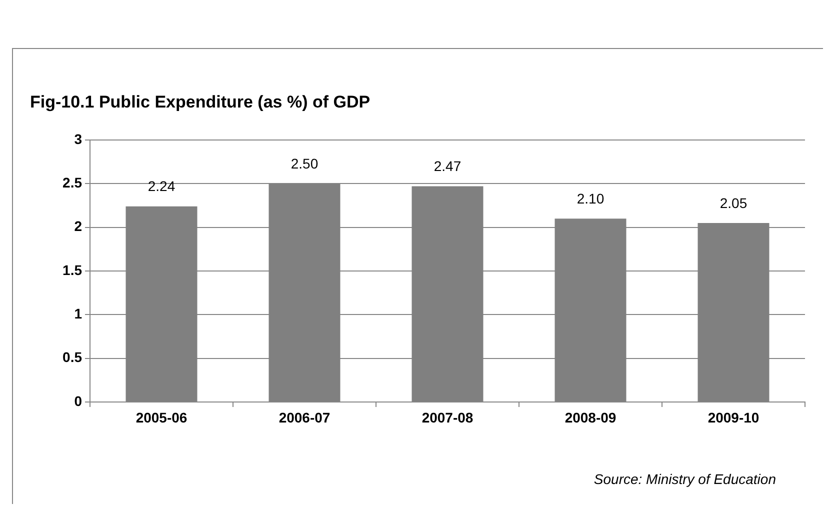 This screenshot has height=508, width=827. I want to click on y-tick-label: 3, so click(78, 138).